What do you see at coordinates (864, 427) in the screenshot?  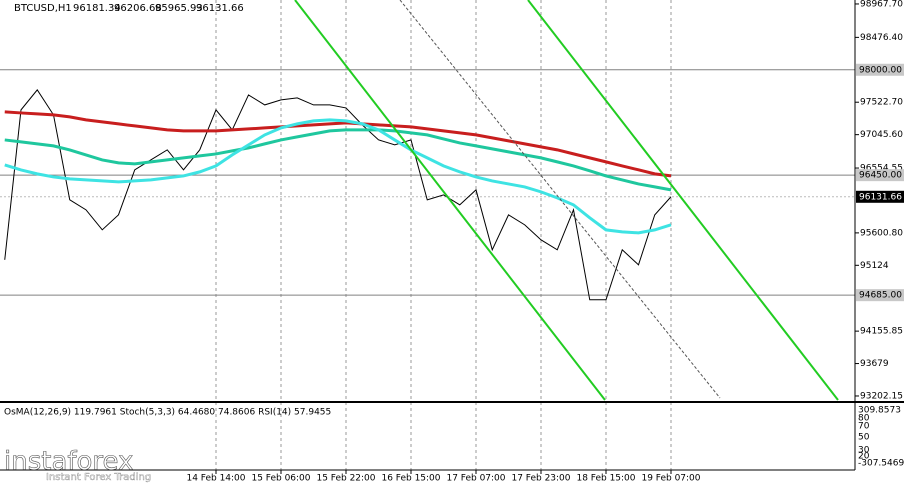 I see `indicator-scale-label: 70` at bounding box center [864, 427].